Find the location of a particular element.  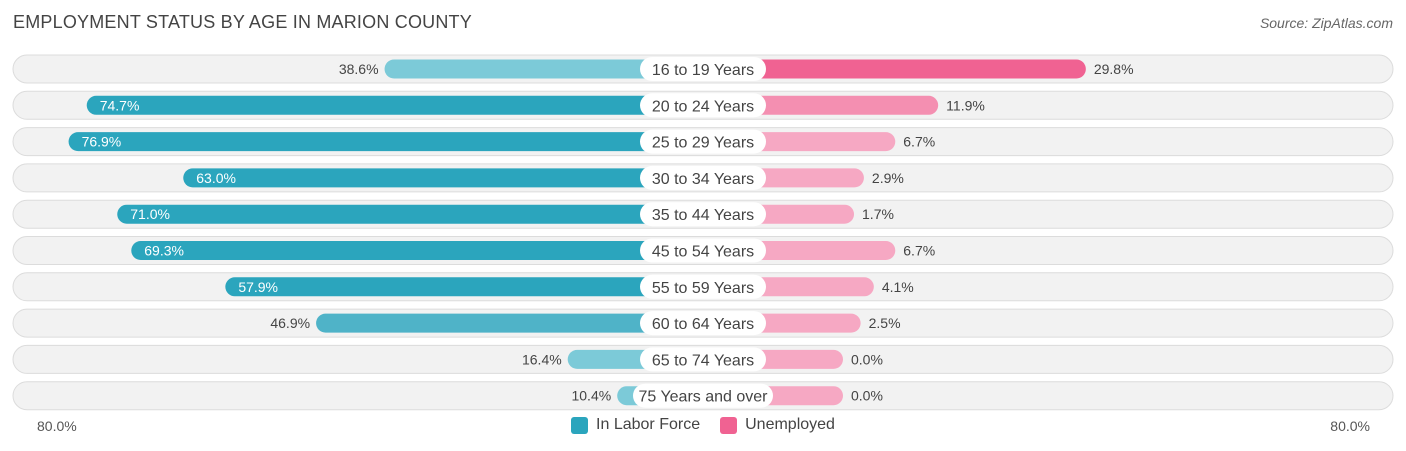

legend-item-labor-force: In Labor Force is located at coordinates (635, 425).